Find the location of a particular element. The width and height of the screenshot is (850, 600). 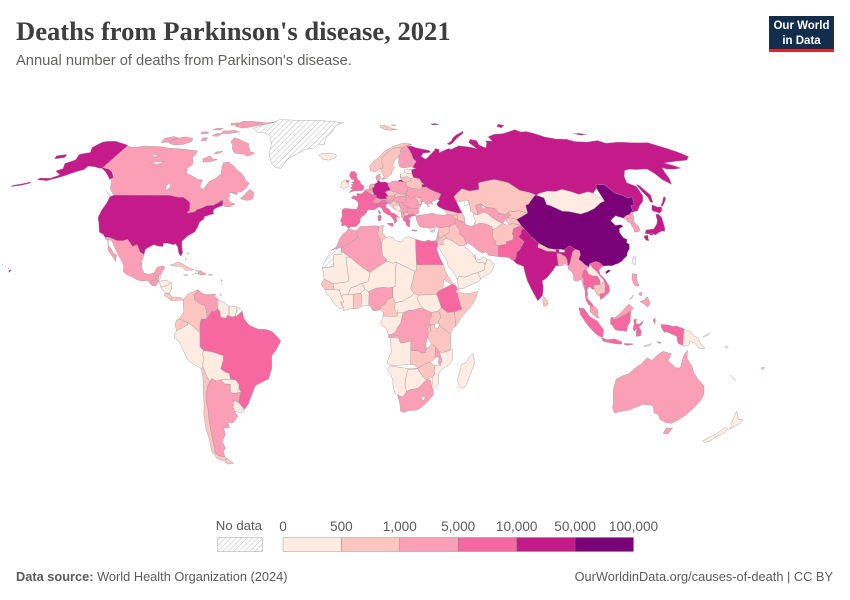

svg-text: No data is located at coordinates (239, 525).